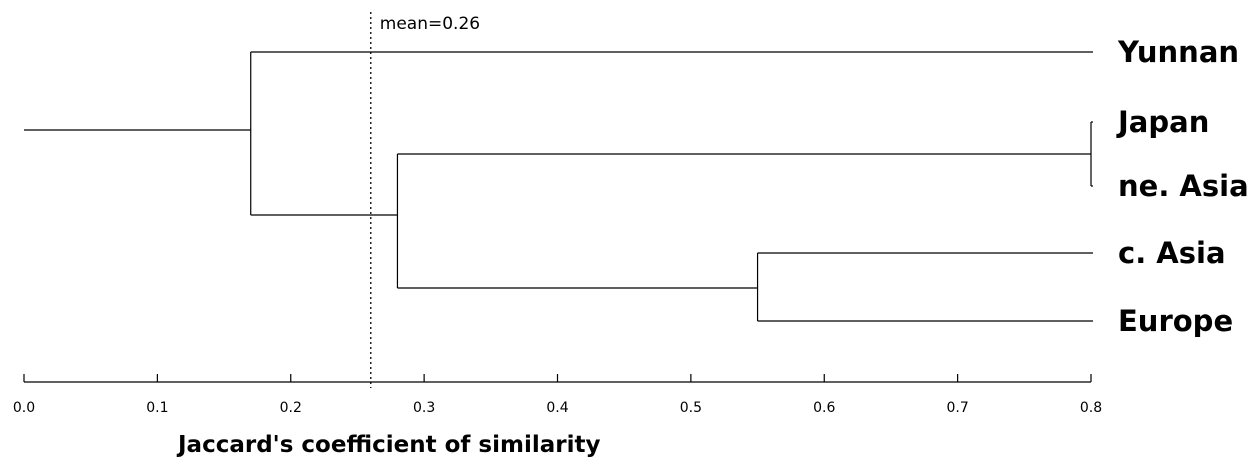 This screenshot has height=476, width=1259. I want to click on x-tick-label: 0.8, so click(1091, 408).